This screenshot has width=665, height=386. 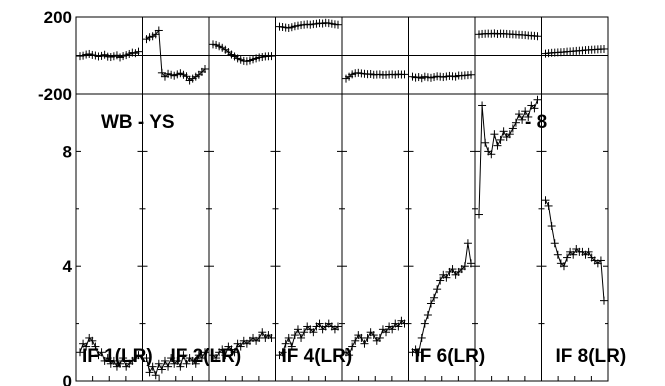 What do you see at coordinates (450, 356) in the screenshot?
I see `panel-label: IF 6(LR)` at bounding box center [450, 356].